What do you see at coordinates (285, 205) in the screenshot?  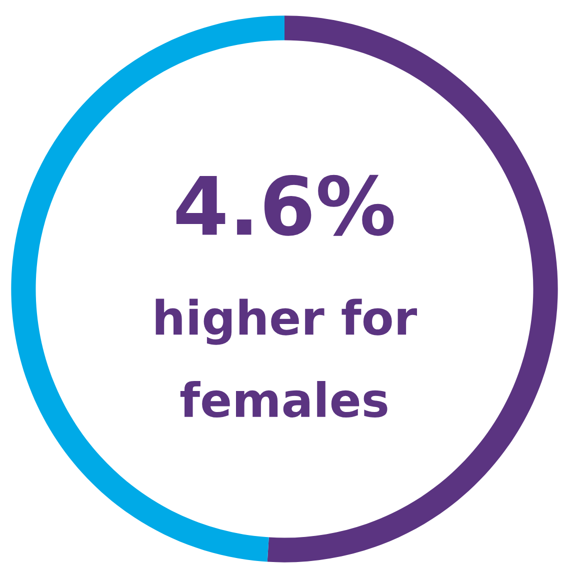 I see `text: 4.6%` at bounding box center [285, 205].